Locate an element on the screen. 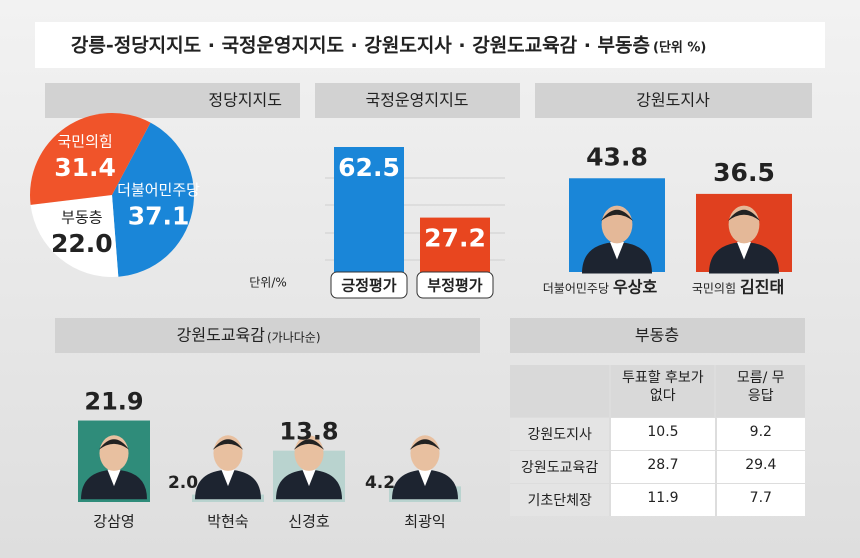 This screenshot has width=860, height=558. value-label: 27.2 is located at coordinates (455, 238).